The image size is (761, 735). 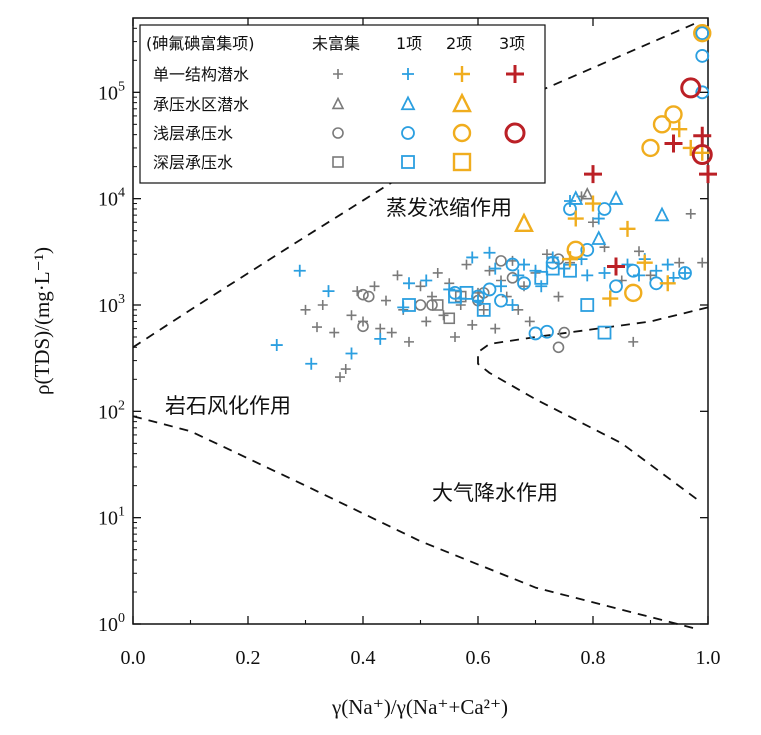 What do you see at coordinates (408, 103) in the screenshot?
I see `legend-marker-triangle-level1` at bounding box center [408, 103].